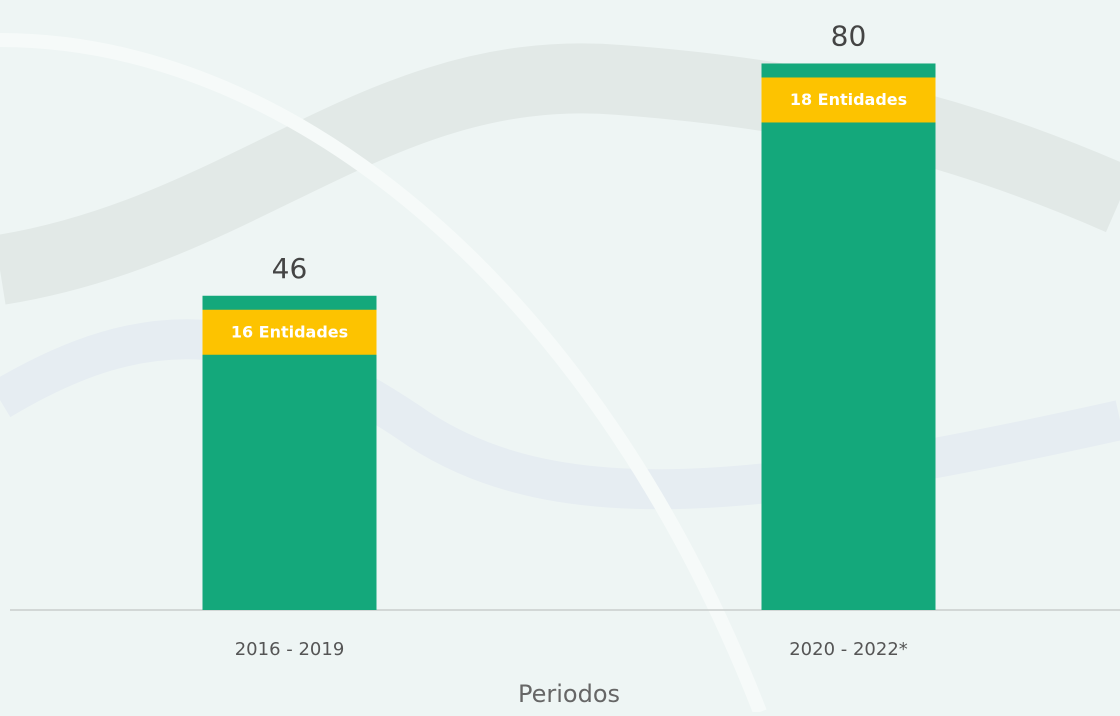 The width and height of the screenshot is (1120, 716). What do you see at coordinates (290, 649) in the screenshot?
I see `x-tick-label: 2016 - 2019` at bounding box center [290, 649].